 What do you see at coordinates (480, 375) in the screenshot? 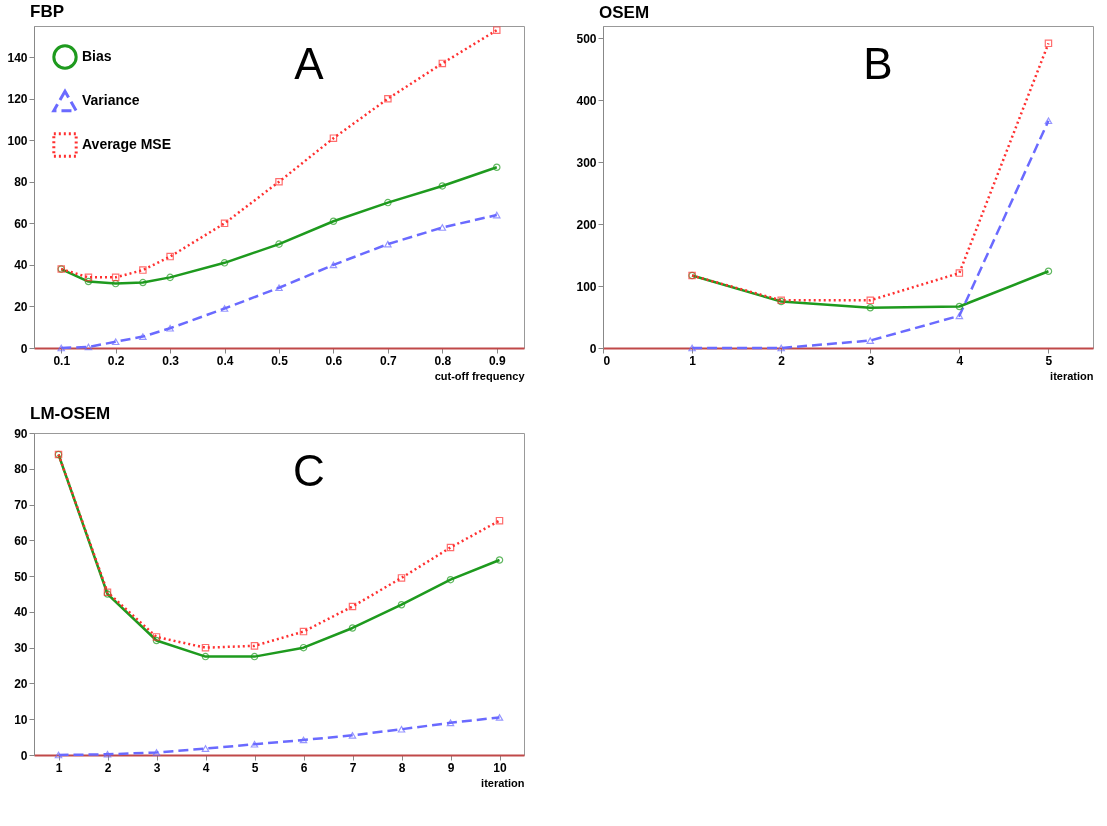
I see `x-axis-title: cut-off frequency` at bounding box center [480, 375].